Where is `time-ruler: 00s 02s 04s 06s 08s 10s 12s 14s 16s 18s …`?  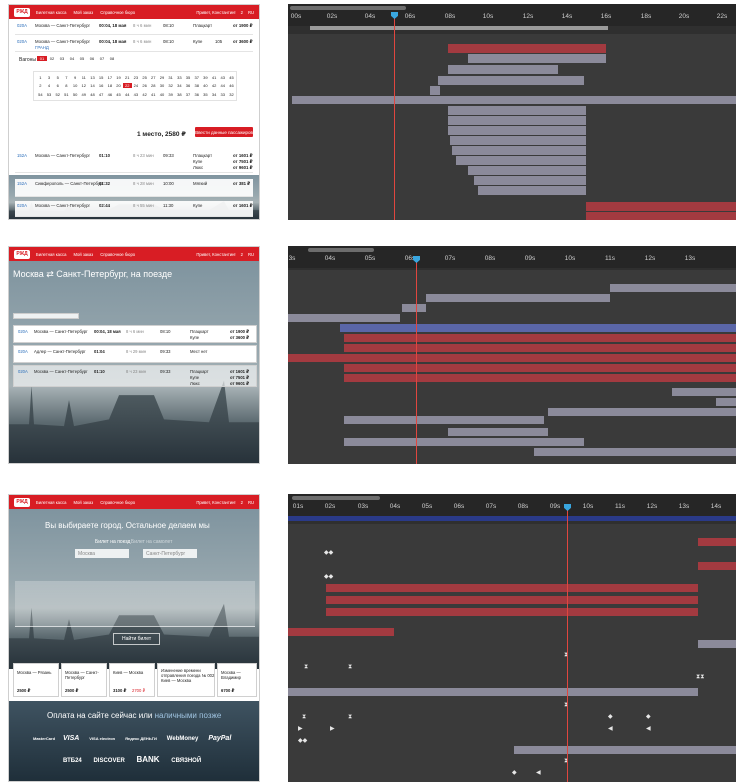 time-ruler: 00s 02s 04s 06s 08s 10s 12s 14s 16s 18s … is located at coordinates (512, 15).